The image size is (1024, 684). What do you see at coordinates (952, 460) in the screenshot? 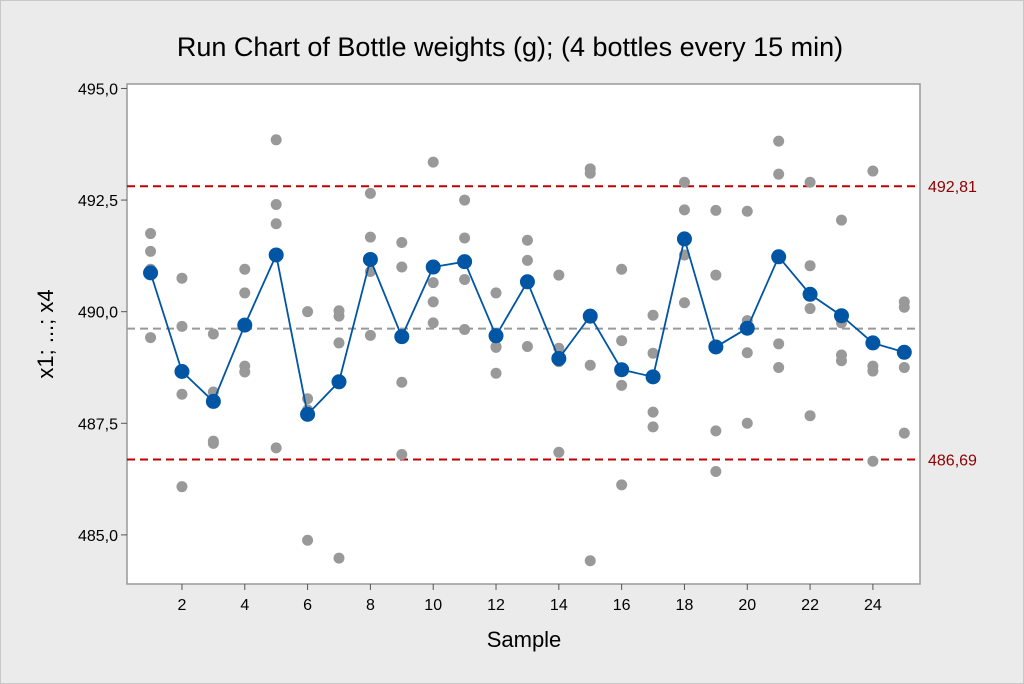
I see `lower-limit-label: 486,69` at bounding box center [952, 460].